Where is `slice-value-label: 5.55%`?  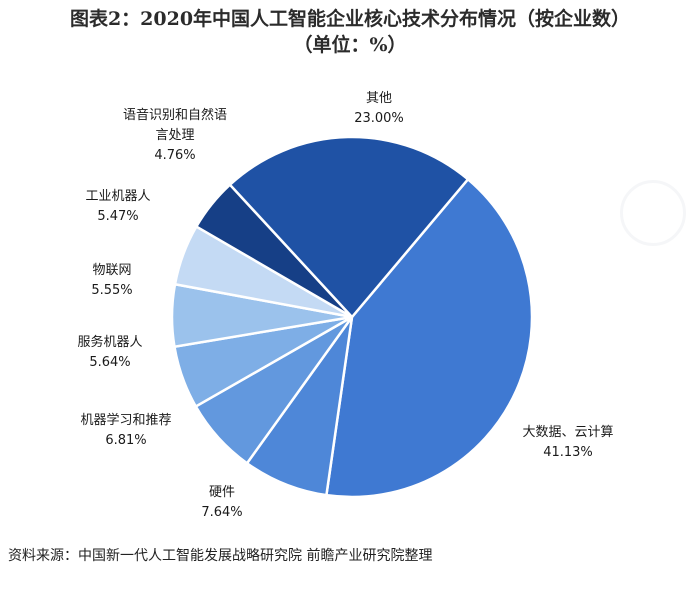
slice-value-label: 5.55% is located at coordinates (111, 290).